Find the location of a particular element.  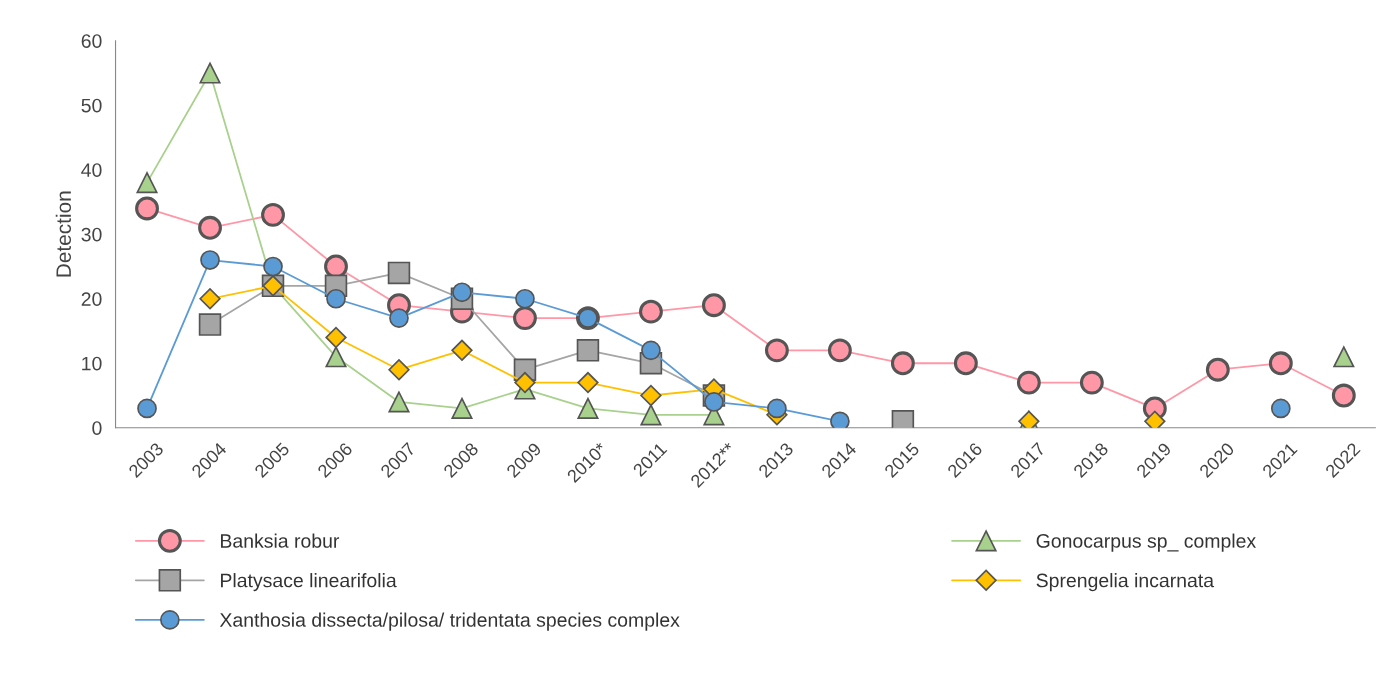

y-tick-label: 0 is located at coordinates (97, 428).